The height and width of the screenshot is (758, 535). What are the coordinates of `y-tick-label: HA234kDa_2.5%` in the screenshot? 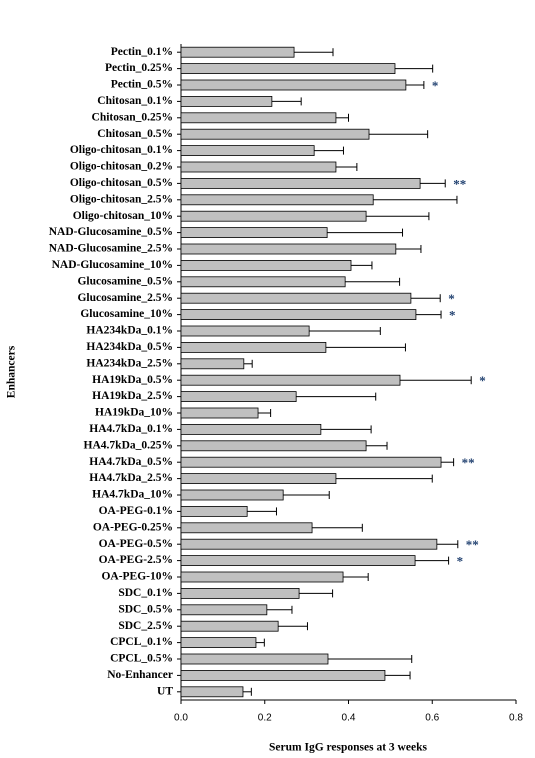 It's located at (129, 363).